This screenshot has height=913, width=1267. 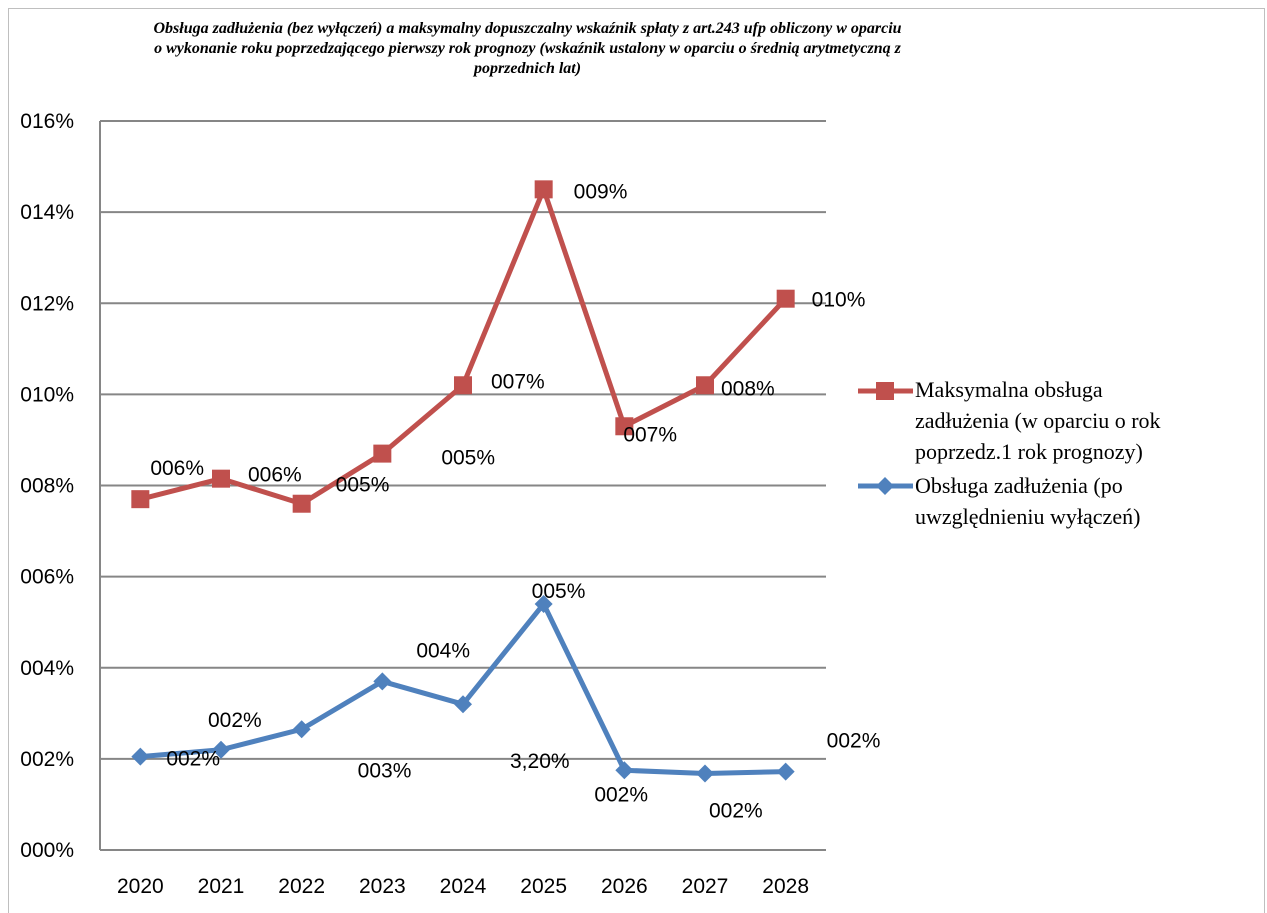 I want to click on x-tick-label: 2023, so click(x=382, y=886).